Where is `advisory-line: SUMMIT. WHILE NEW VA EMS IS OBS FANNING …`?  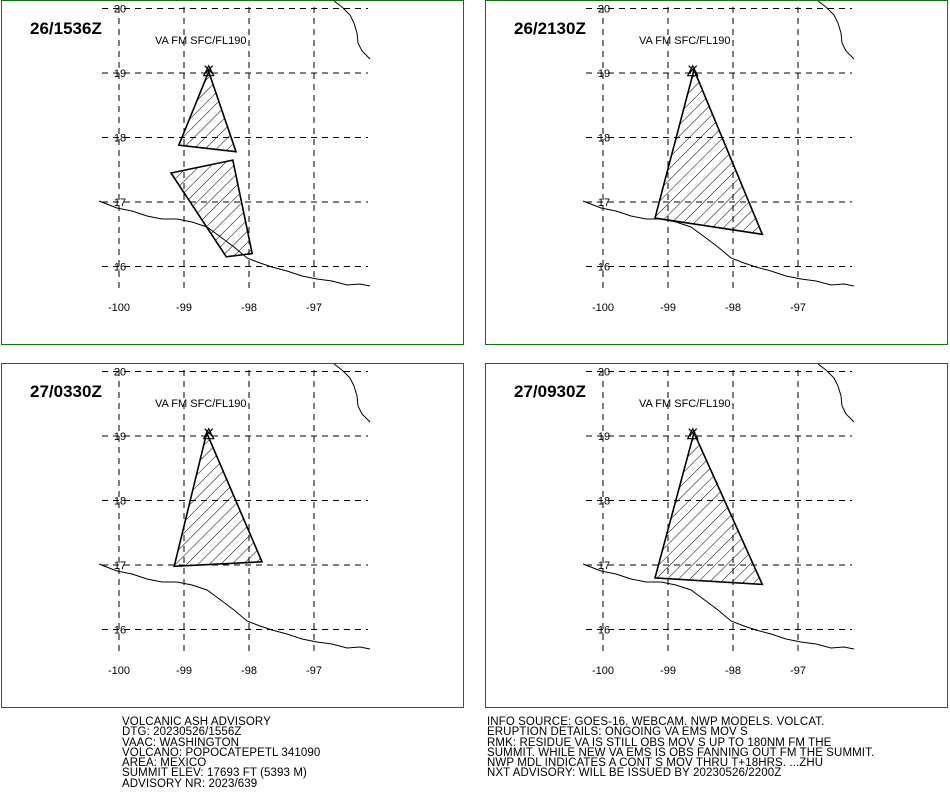 advisory-line: SUMMIT. WHILE NEW VA EMS IS OBS FANNING … is located at coordinates (681, 752).